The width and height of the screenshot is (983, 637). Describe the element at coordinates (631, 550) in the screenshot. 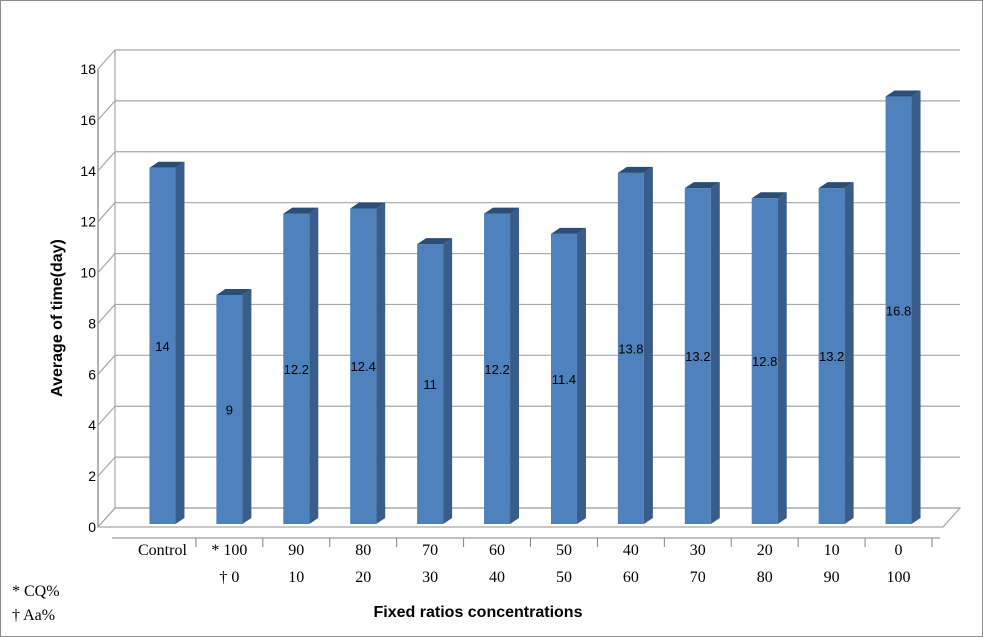

I see `x-tick-label: 40` at that location.